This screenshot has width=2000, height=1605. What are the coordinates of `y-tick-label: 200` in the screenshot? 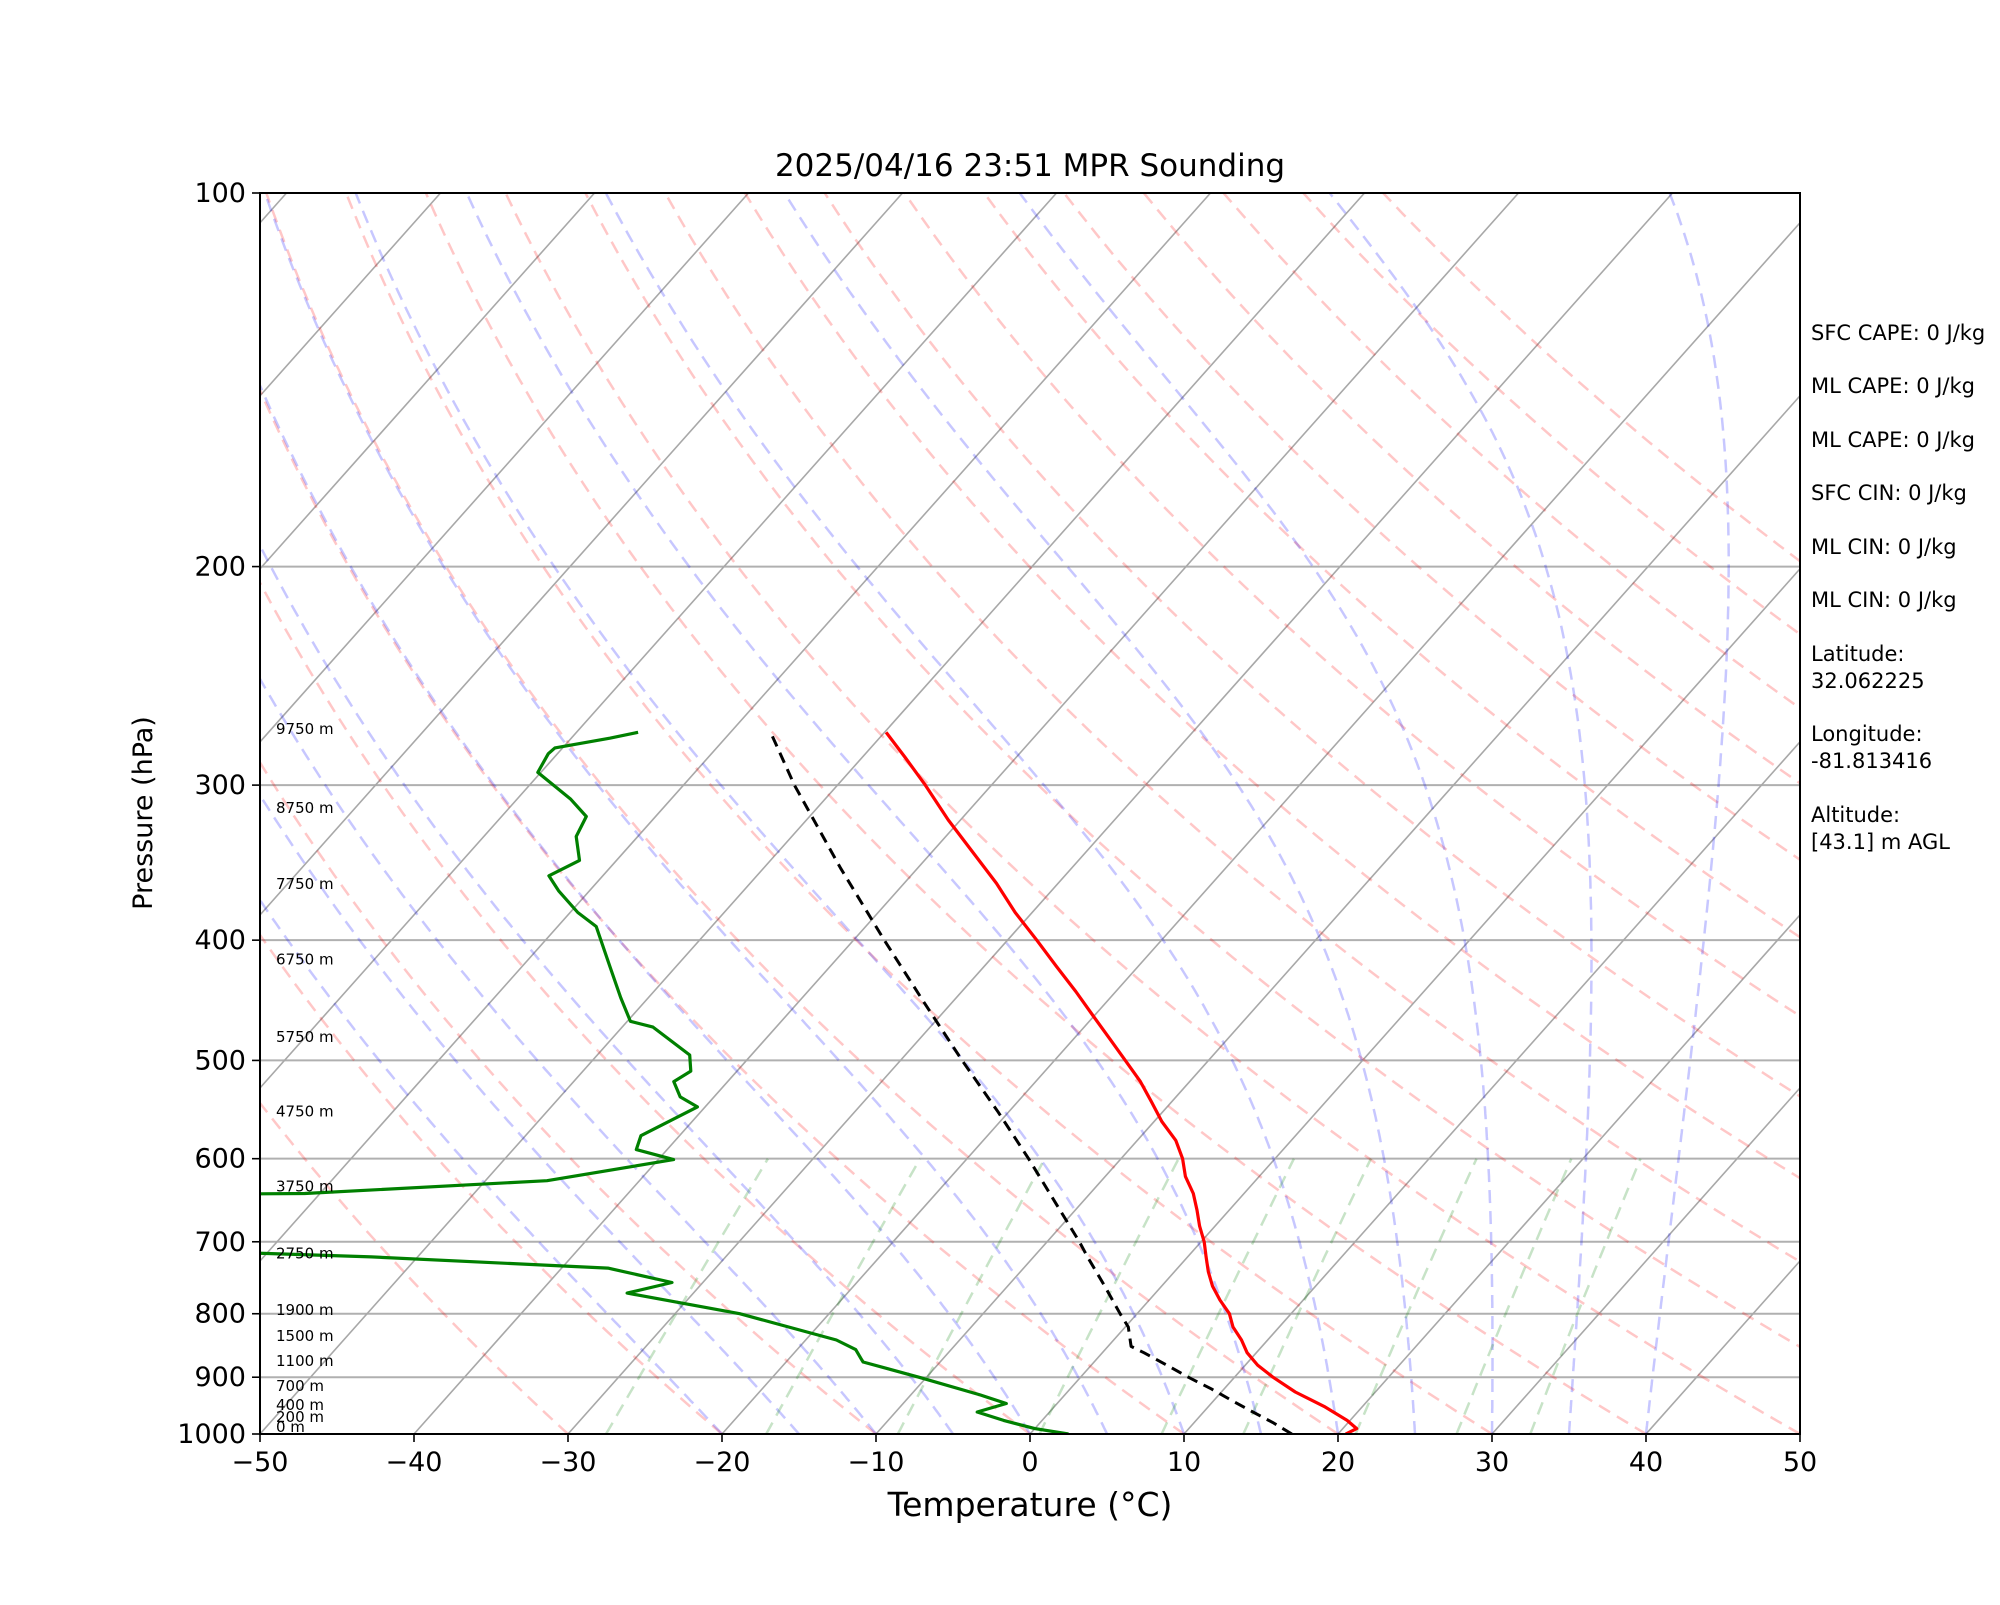 It's located at (220, 567).